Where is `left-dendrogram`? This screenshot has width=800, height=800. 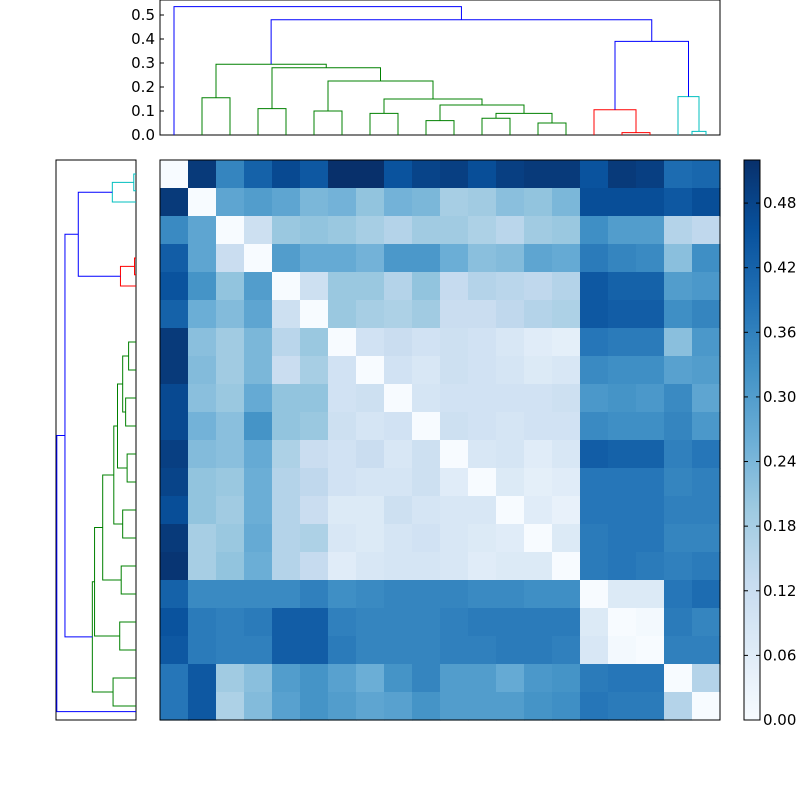 left-dendrogram is located at coordinates (96, 440).